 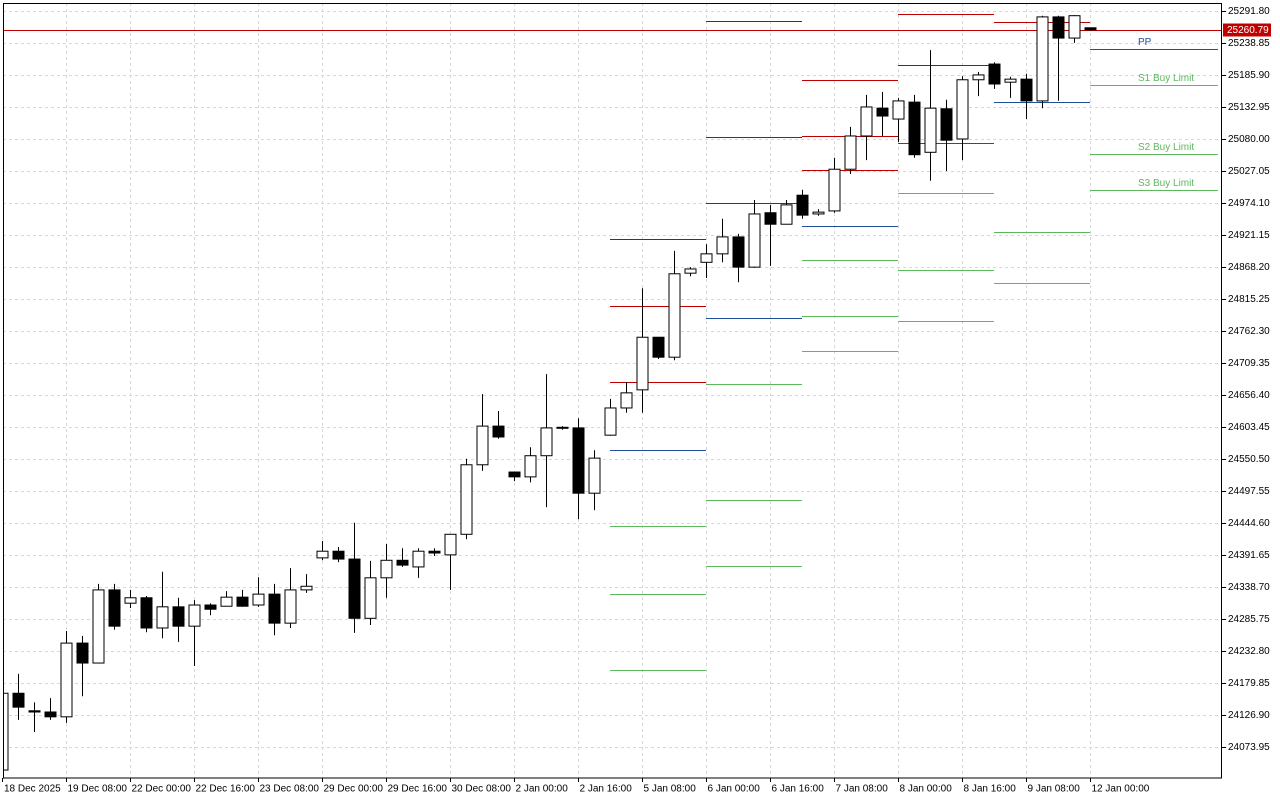 What do you see at coordinates (1166, 183) in the screenshot?
I see `pivot-label: S3 Buy Limit` at bounding box center [1166, 183].